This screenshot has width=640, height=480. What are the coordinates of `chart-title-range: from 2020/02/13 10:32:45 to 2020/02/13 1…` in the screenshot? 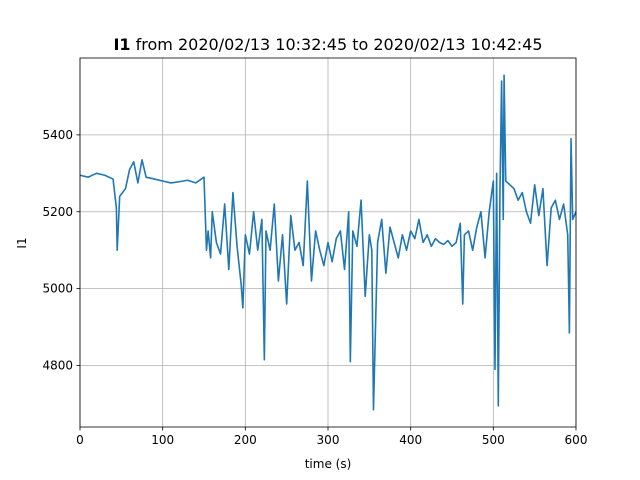 It's located at (337, 44).